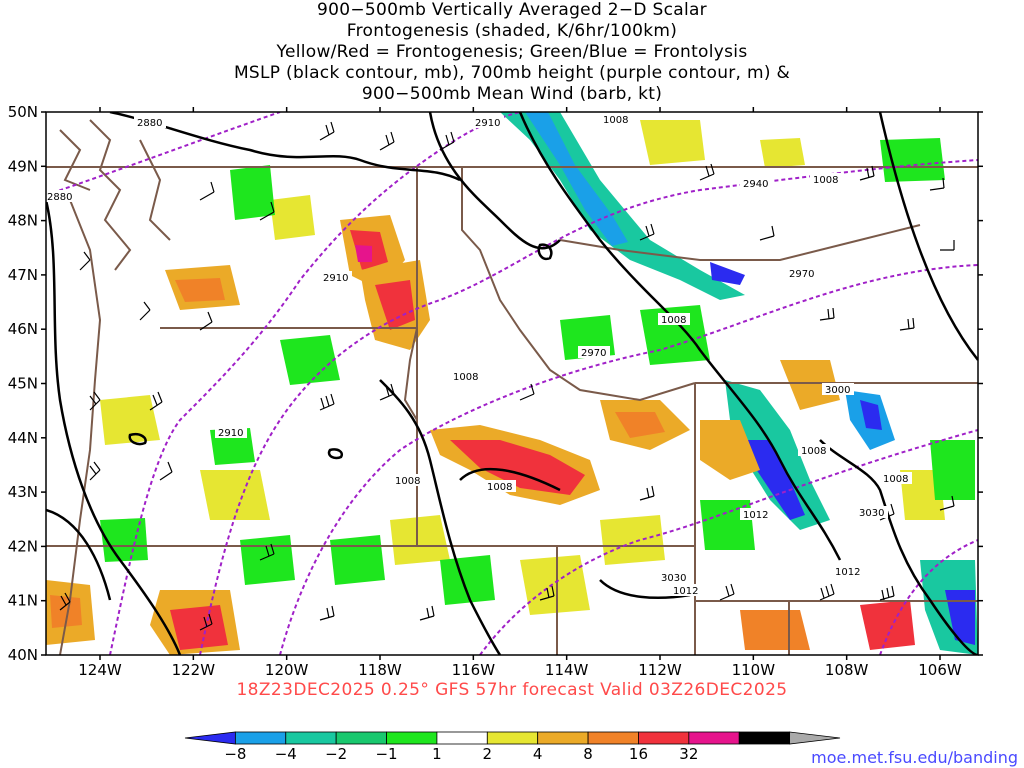  What do you see at coordinates (59, 197) in the screenshot?
I see `height-label-2: 2880` at bounding box center [59, 197].